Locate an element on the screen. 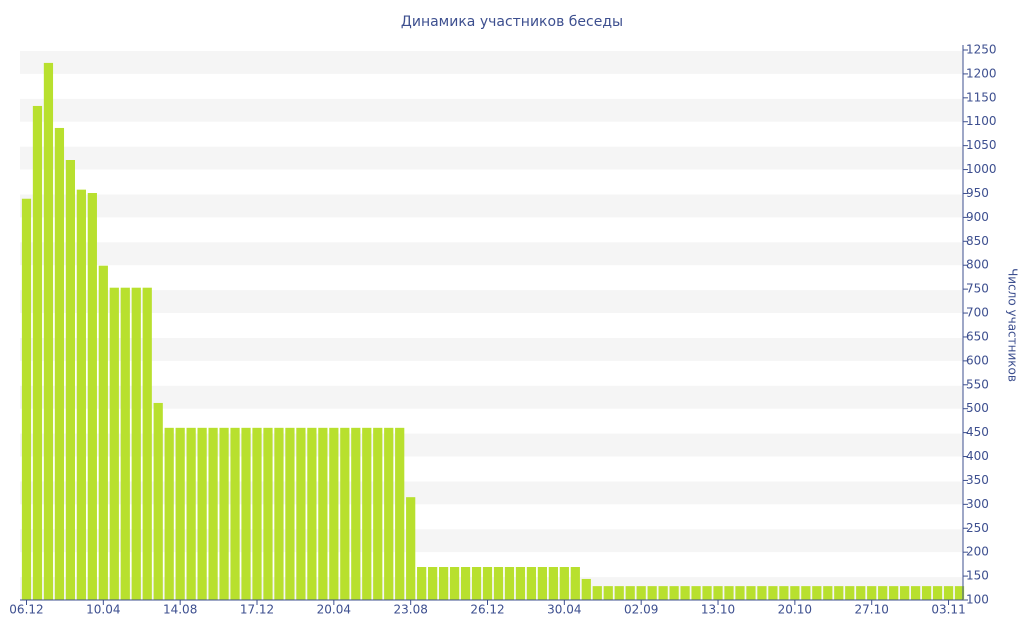 The image size is (1024, 640). y-tick-label: 600 is located at coordinates (977, 360).